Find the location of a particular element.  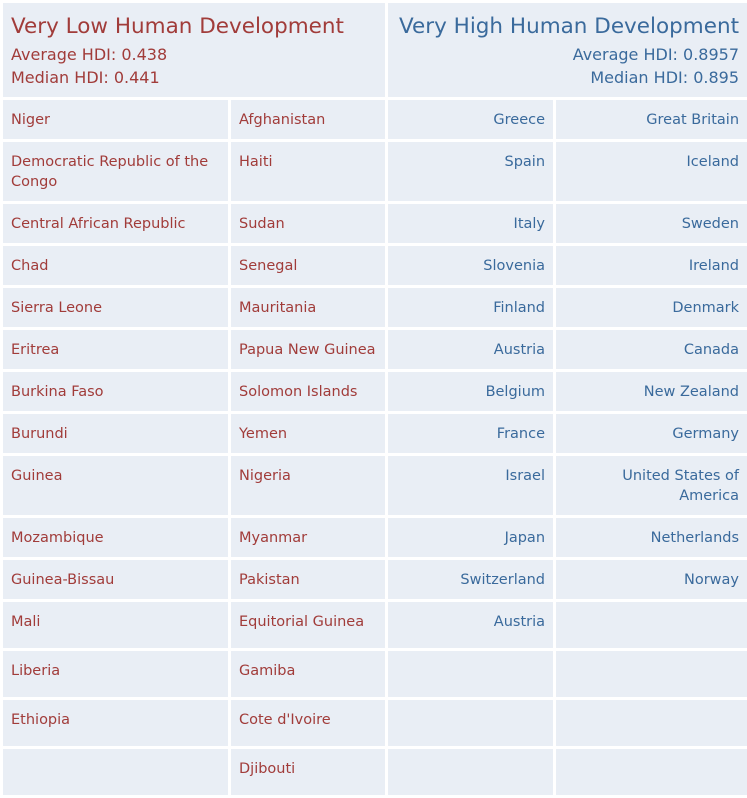

country-name: Greece is located at coordinates (470, 119).